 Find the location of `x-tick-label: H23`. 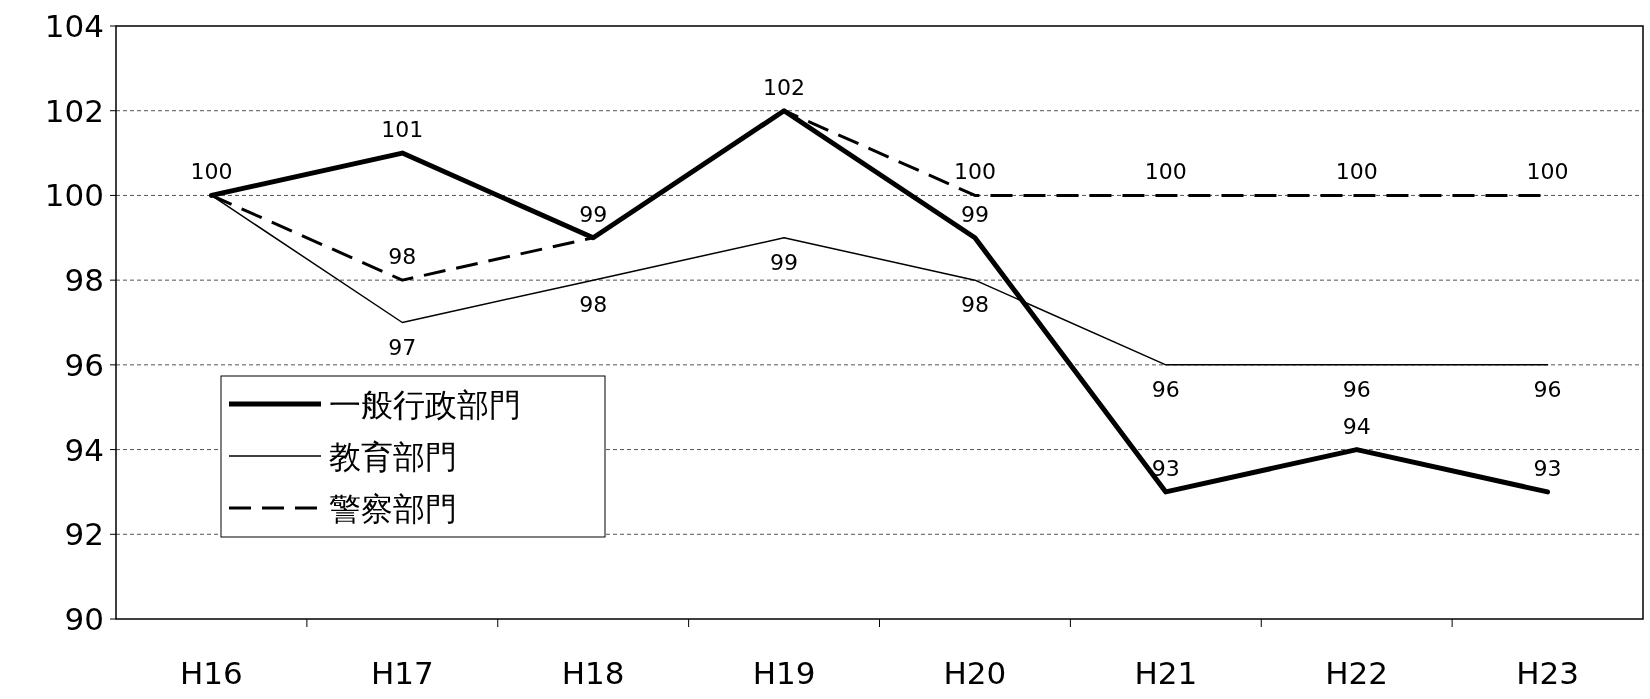

x-tick-label: H23 is located at coordinates (1547, 673).